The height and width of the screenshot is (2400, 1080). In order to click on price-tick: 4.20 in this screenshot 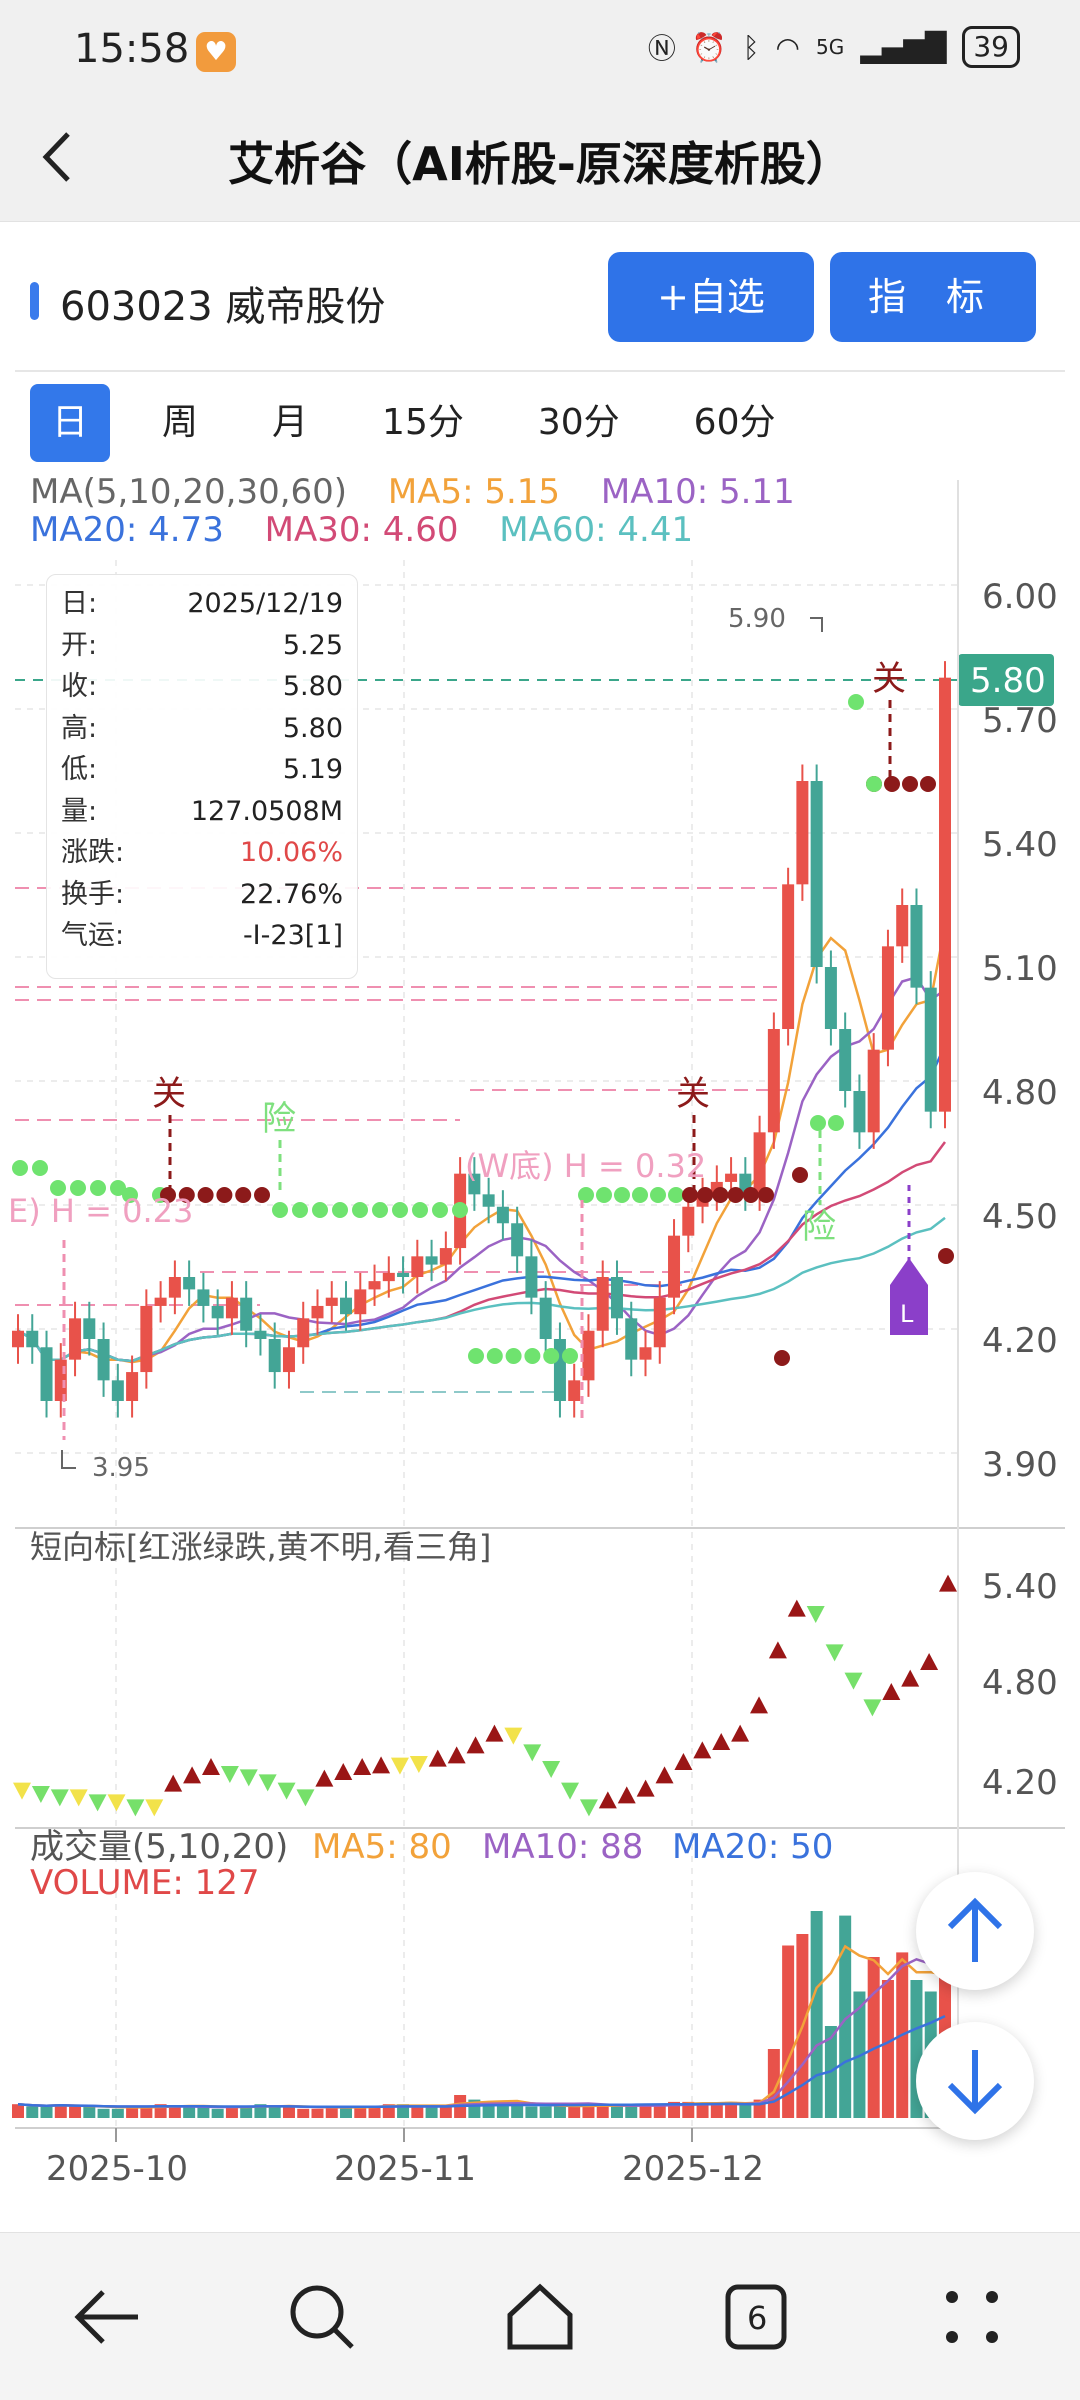, I will do `click(1020, 1341)`.